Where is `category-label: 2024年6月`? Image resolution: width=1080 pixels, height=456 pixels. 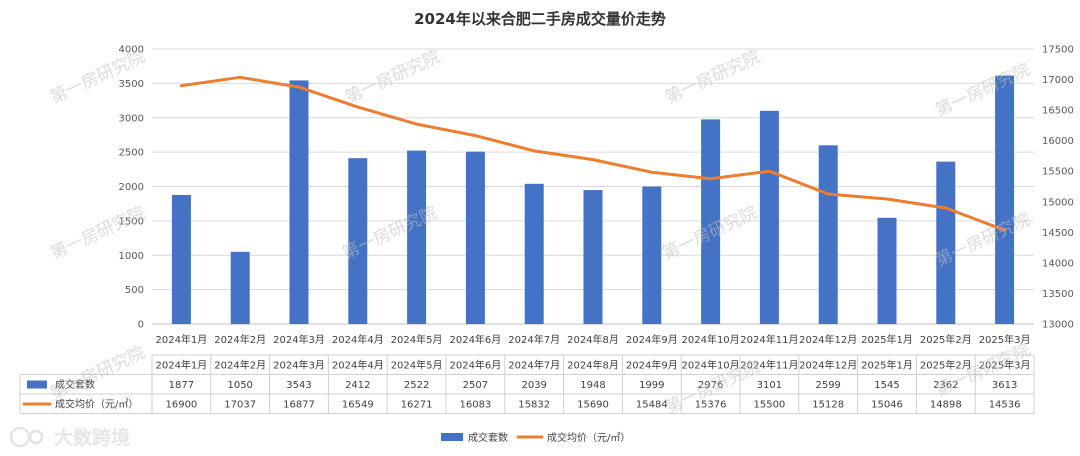
category-label: 2024年6月 is located at coordinates (475, 339).